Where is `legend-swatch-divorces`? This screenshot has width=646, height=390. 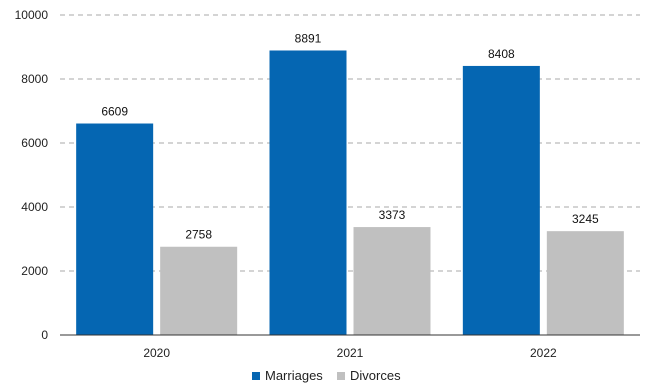 legend-swatch-divorces is located at coordinates (341, 376).